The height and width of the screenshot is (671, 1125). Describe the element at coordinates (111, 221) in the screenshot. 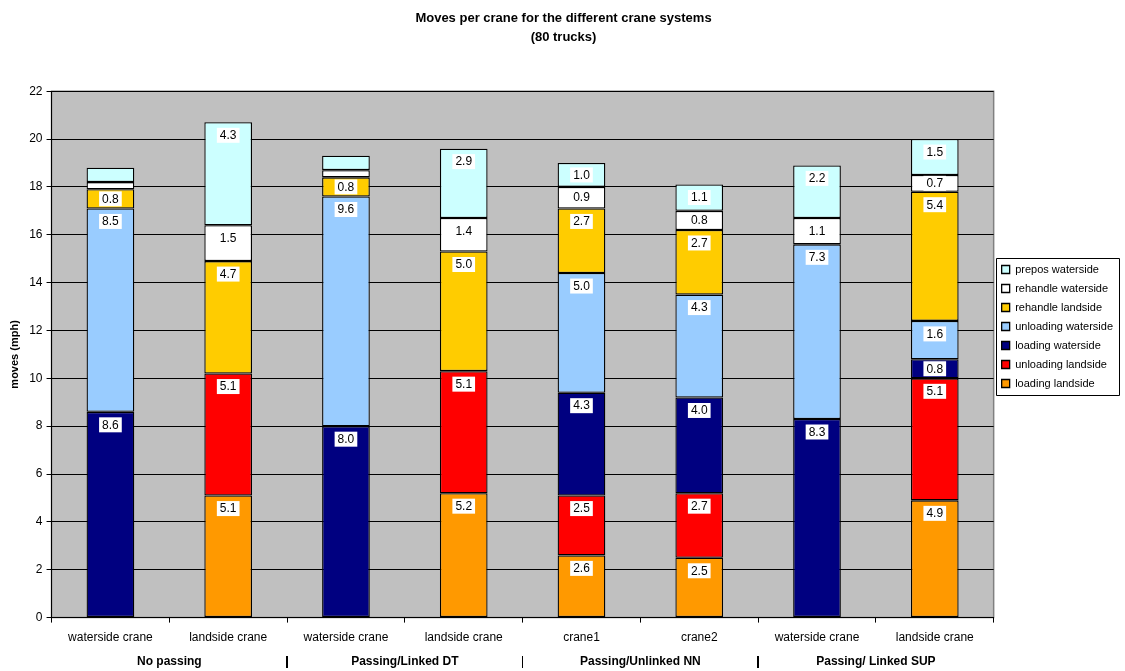

I see `data-label: 8.5` at that location.